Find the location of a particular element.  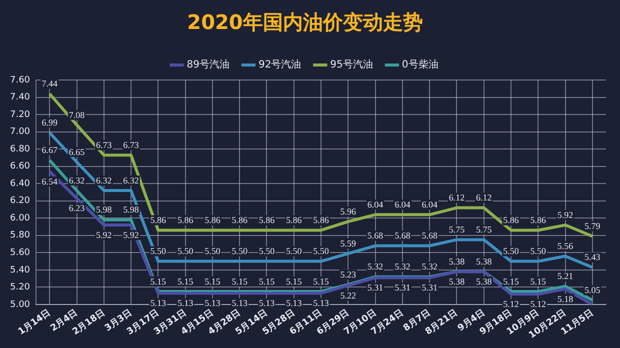

data-label: 5.59 is located at coordinates (348, 243).